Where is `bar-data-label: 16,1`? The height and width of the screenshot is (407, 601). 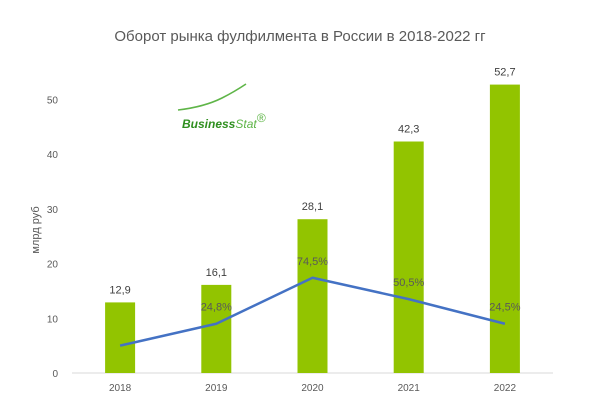 bar-data-label: 16,1 is located at coordinates (216, 273).